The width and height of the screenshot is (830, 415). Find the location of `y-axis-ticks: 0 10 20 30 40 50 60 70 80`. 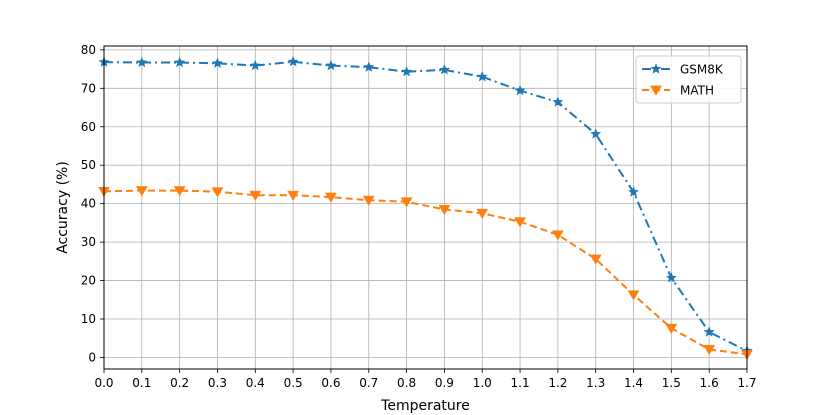

y-axis-ticks: 0 10 20 30 40 50 60 70 80 is located at coordinates (92, 203).